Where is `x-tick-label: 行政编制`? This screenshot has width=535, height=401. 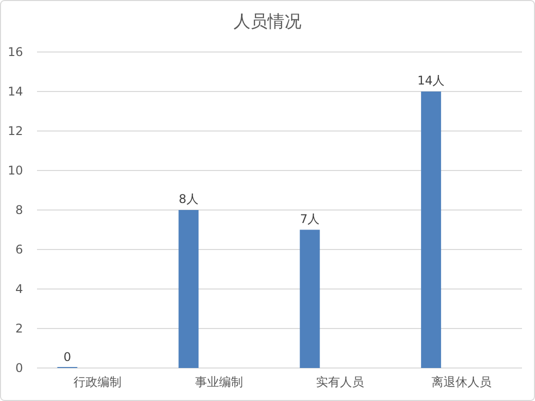 x-tick-label: 行政编制 is located at coordinates (98, 382).